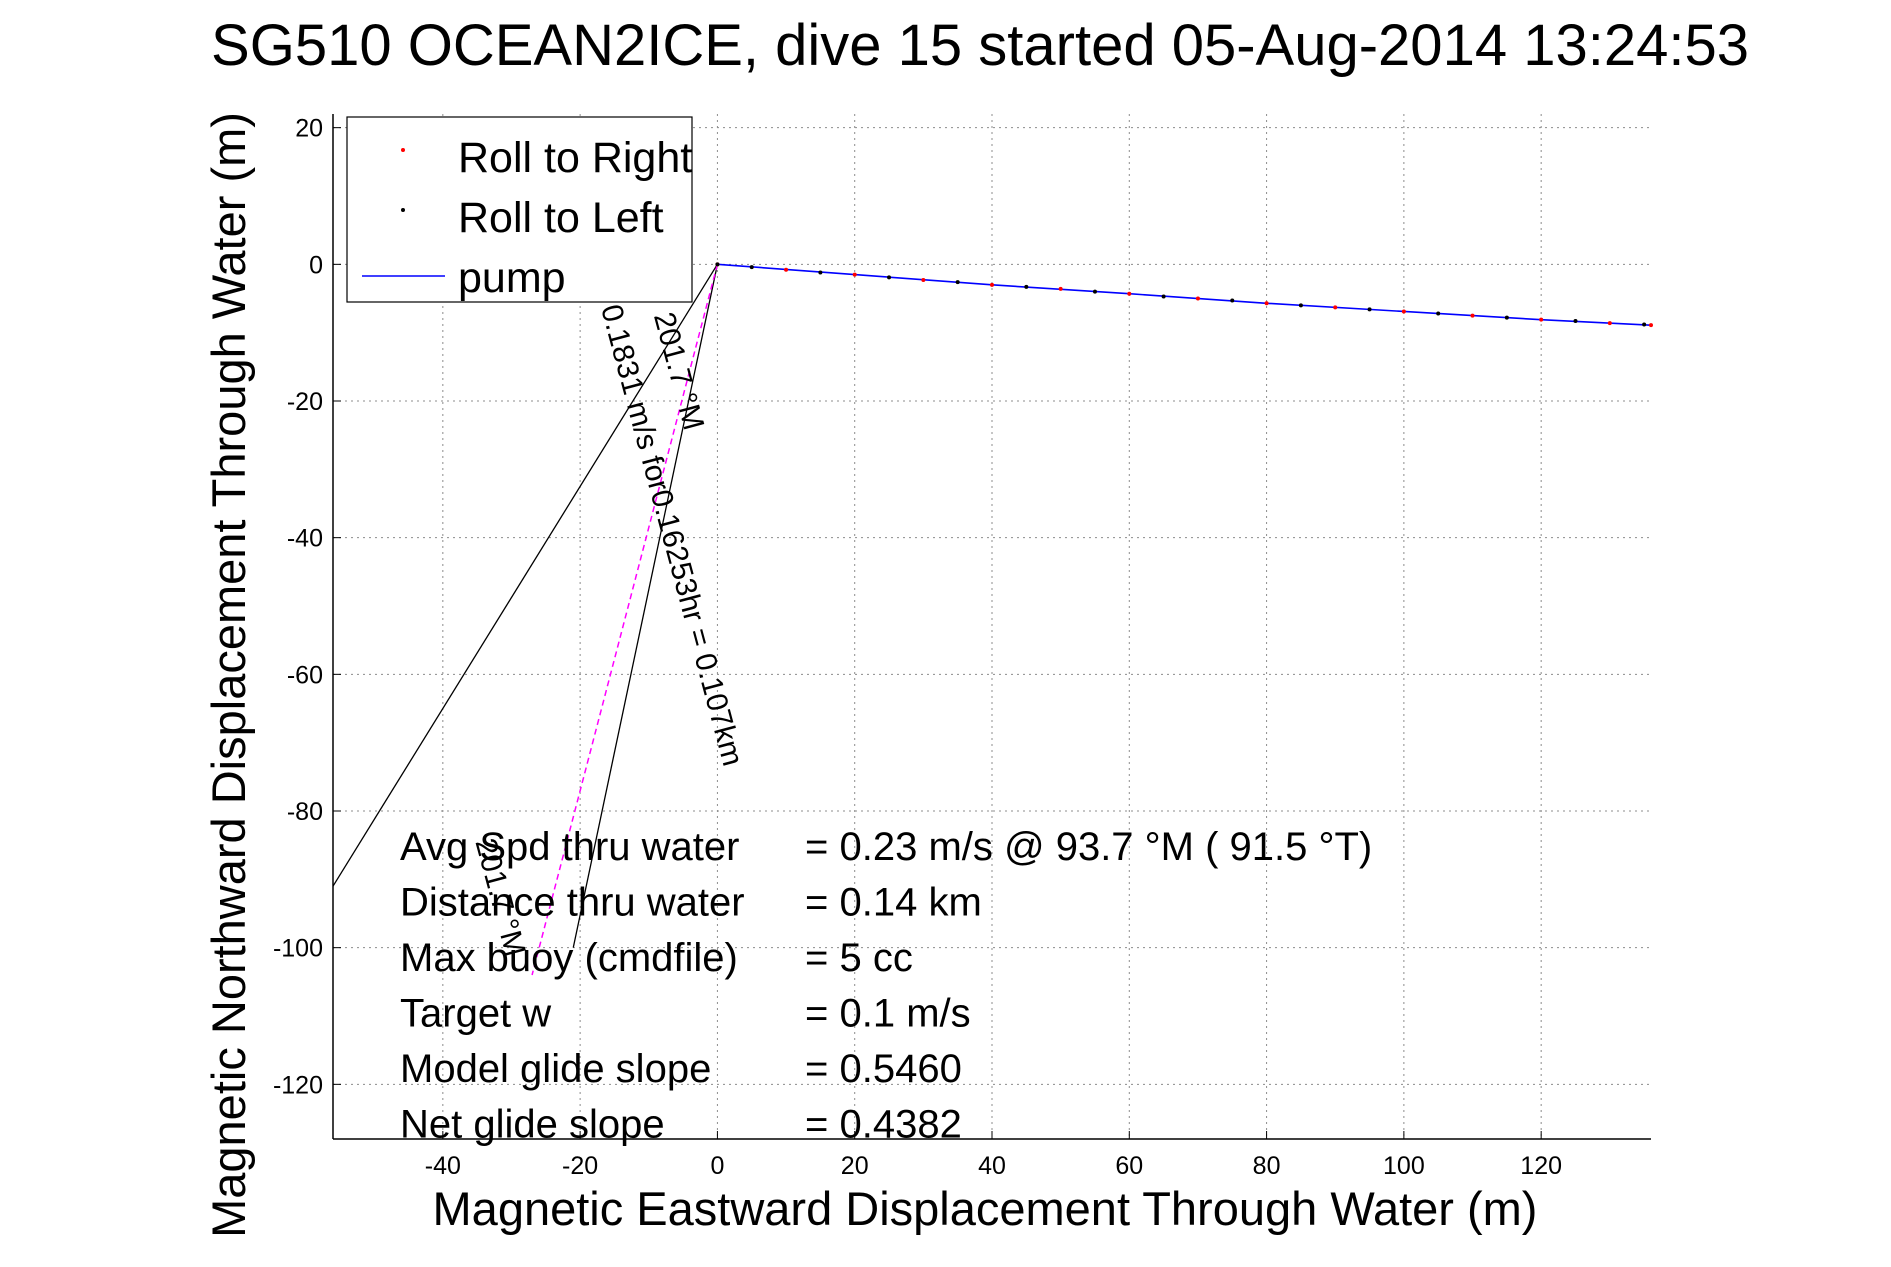 The height and width of the screenshot is (1267, 1891). I want to click on stat-value: = 0.23 m/s @ 93.7 °M ( 91.5 °T), so click(1088, 847).